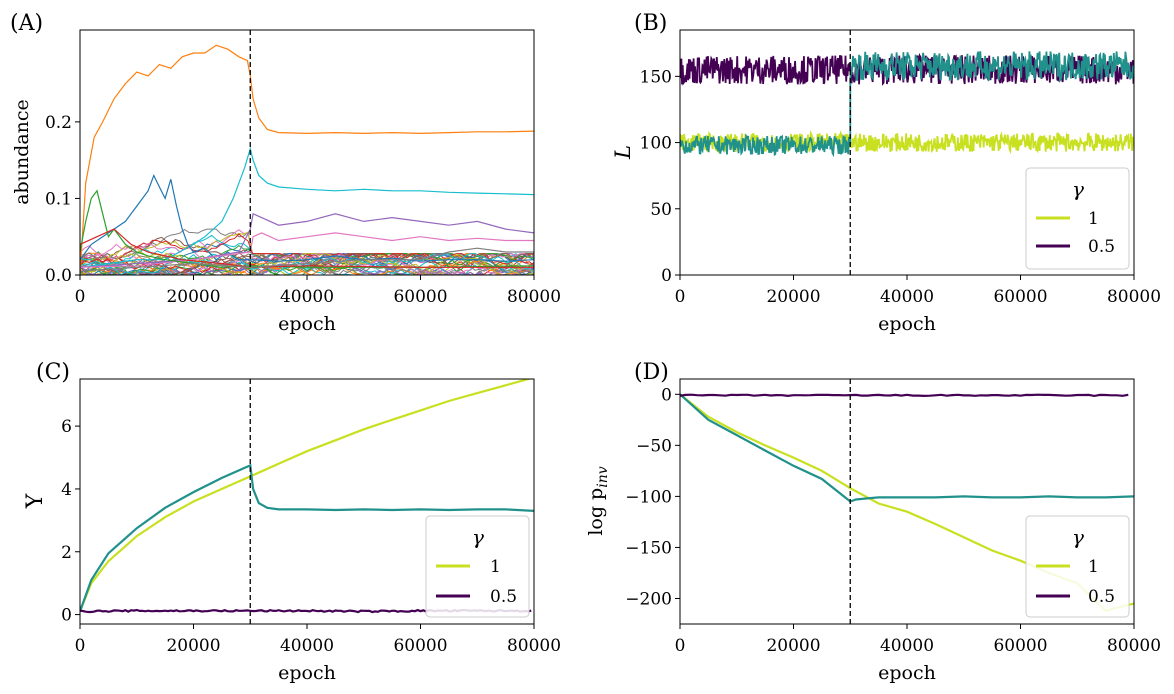 This screenshot has height=694, width=1174. I want to click on y-tick-label: 2, so click(66, 553).